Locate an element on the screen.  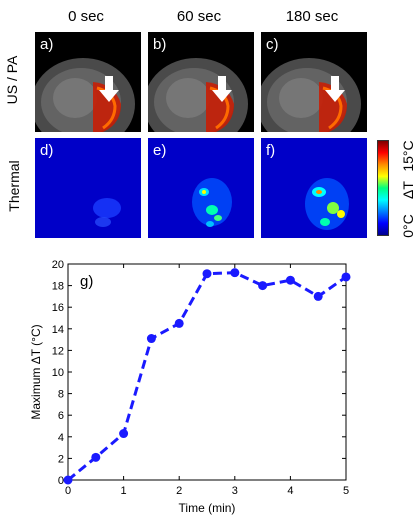
thermal-panel-d: d) is located at coordinates (88, 188).